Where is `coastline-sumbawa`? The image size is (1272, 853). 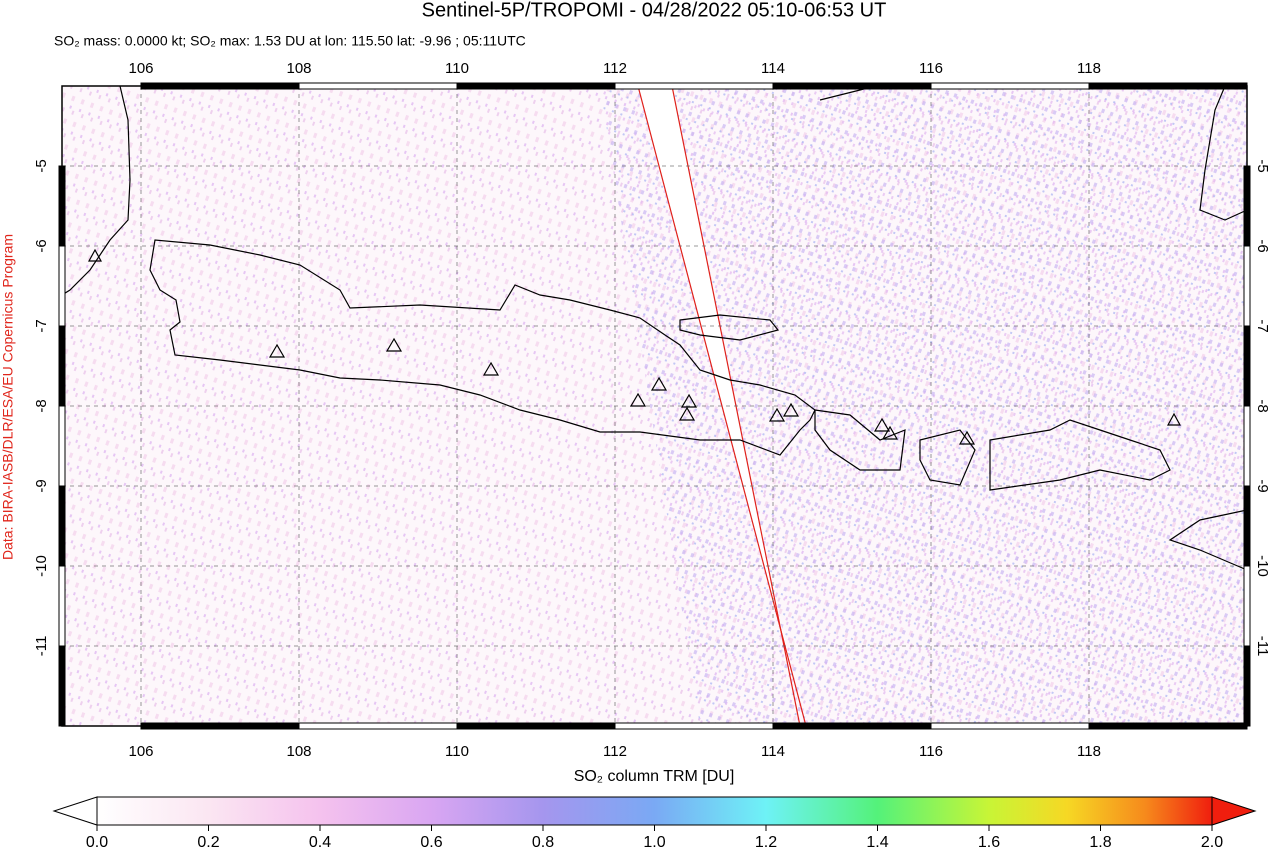
coastline-sumbawa is located at coordinates (1080, 455).